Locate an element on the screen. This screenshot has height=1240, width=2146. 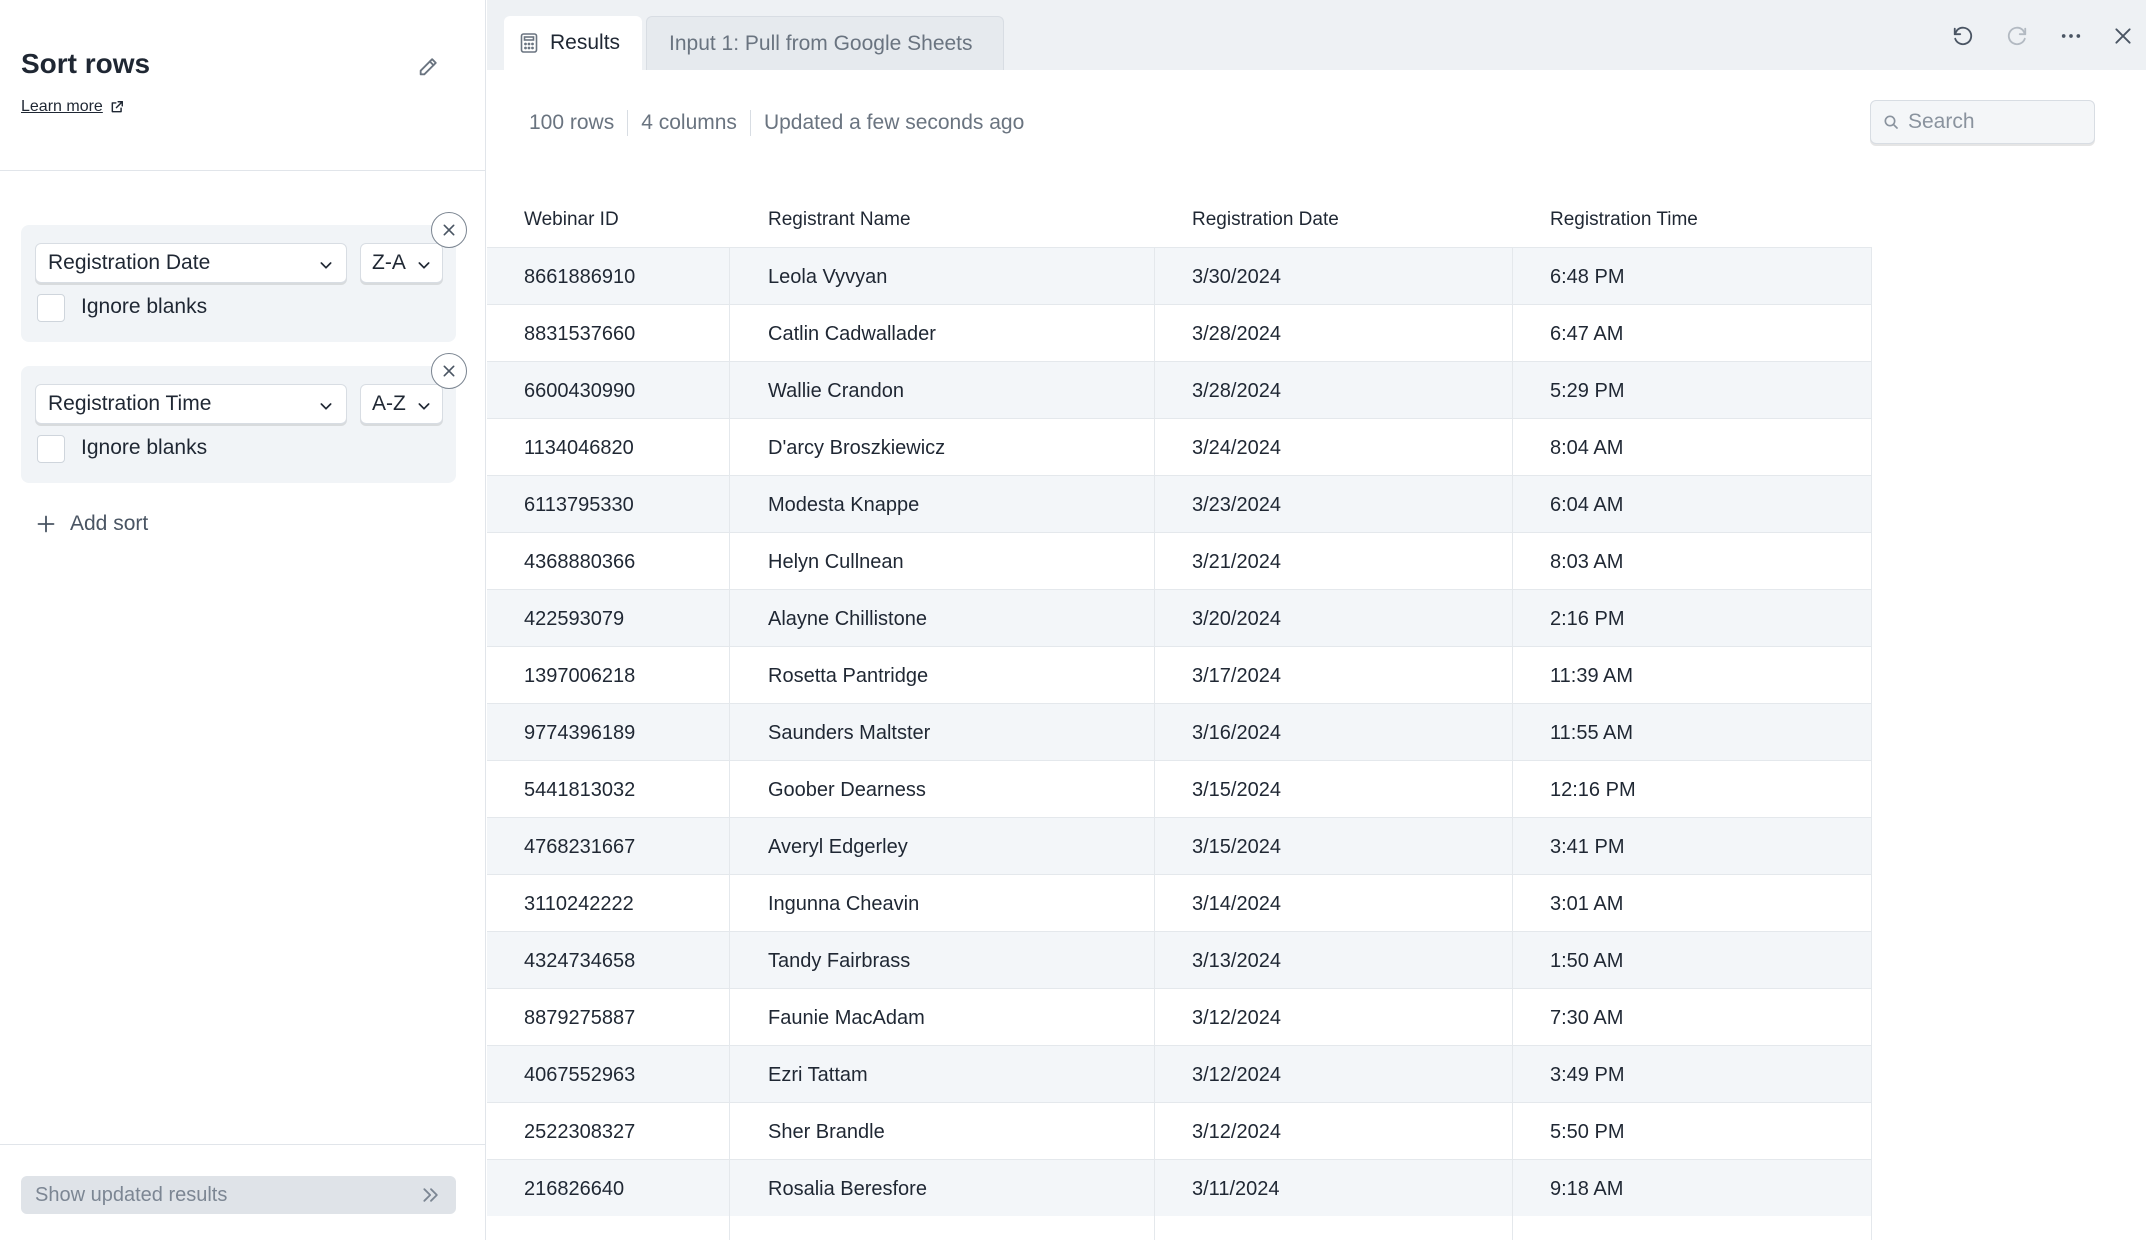
cell-registration-time: 1:50 AM is located at coordinates (1587, 961).